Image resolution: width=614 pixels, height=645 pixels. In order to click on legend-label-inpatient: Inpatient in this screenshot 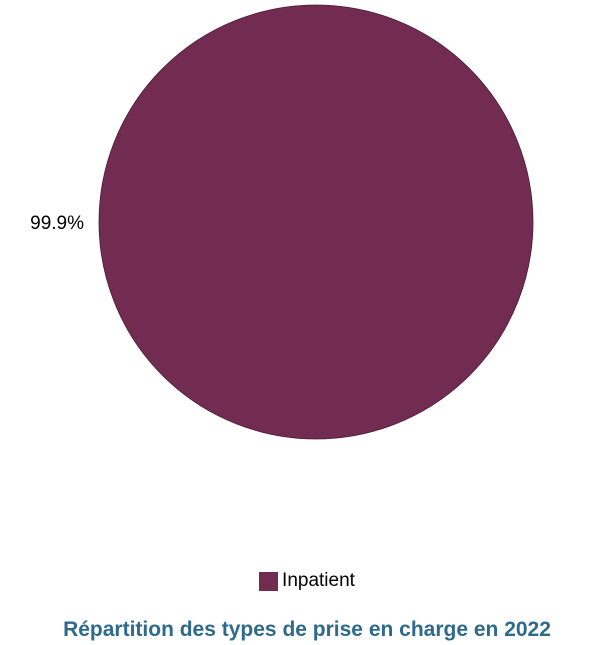, I will do `click(318, 580)`.